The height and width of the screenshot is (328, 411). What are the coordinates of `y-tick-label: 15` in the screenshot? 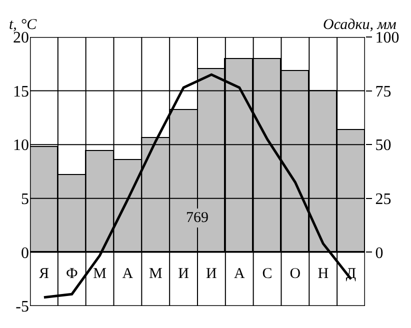 It's located at (21, 91).